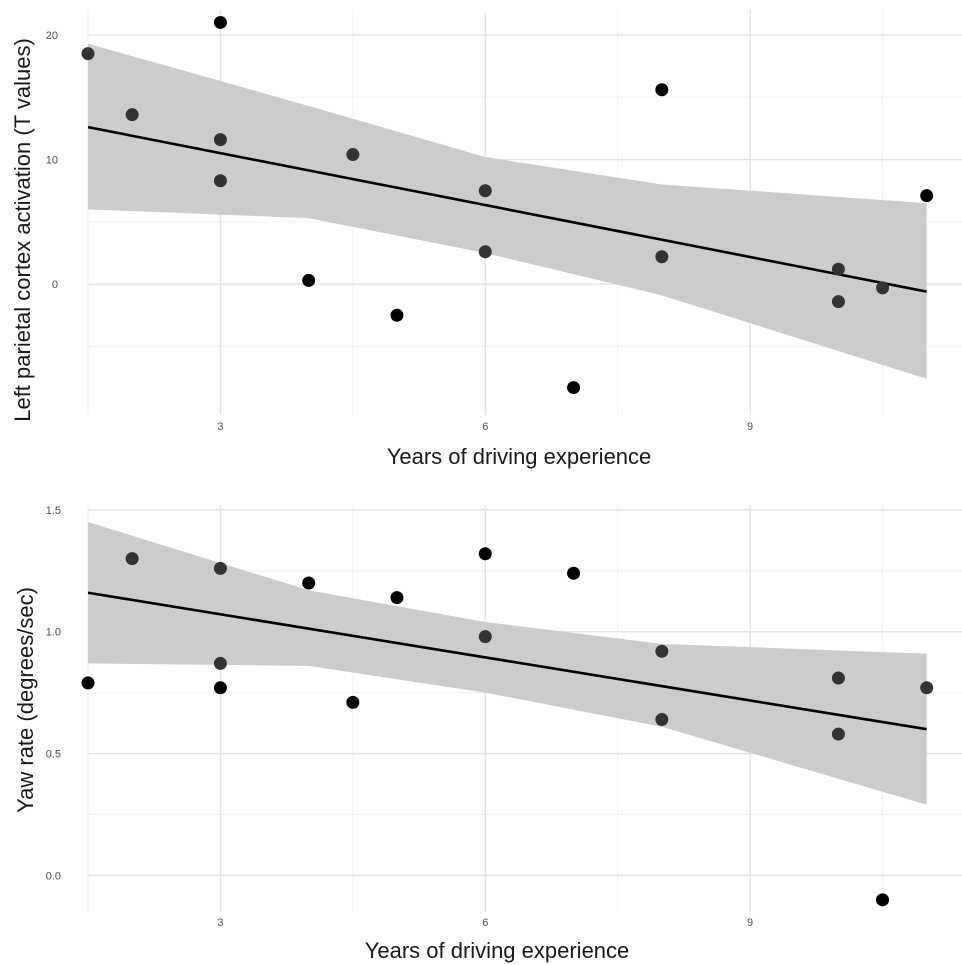  I want to click on bottom-chart-fit-line-layer, so click(507, 661).